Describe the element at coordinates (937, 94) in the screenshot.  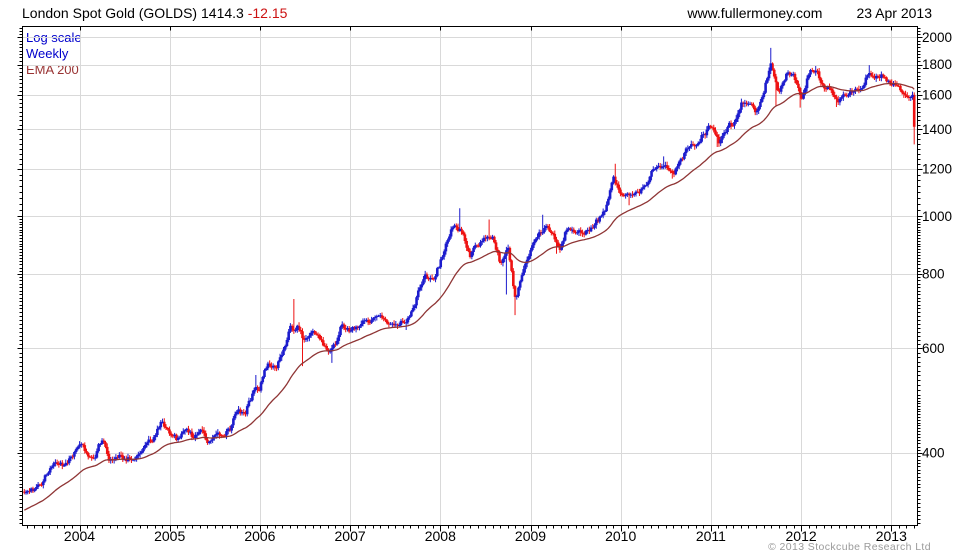
I see `svg-text: 1600` at that location.